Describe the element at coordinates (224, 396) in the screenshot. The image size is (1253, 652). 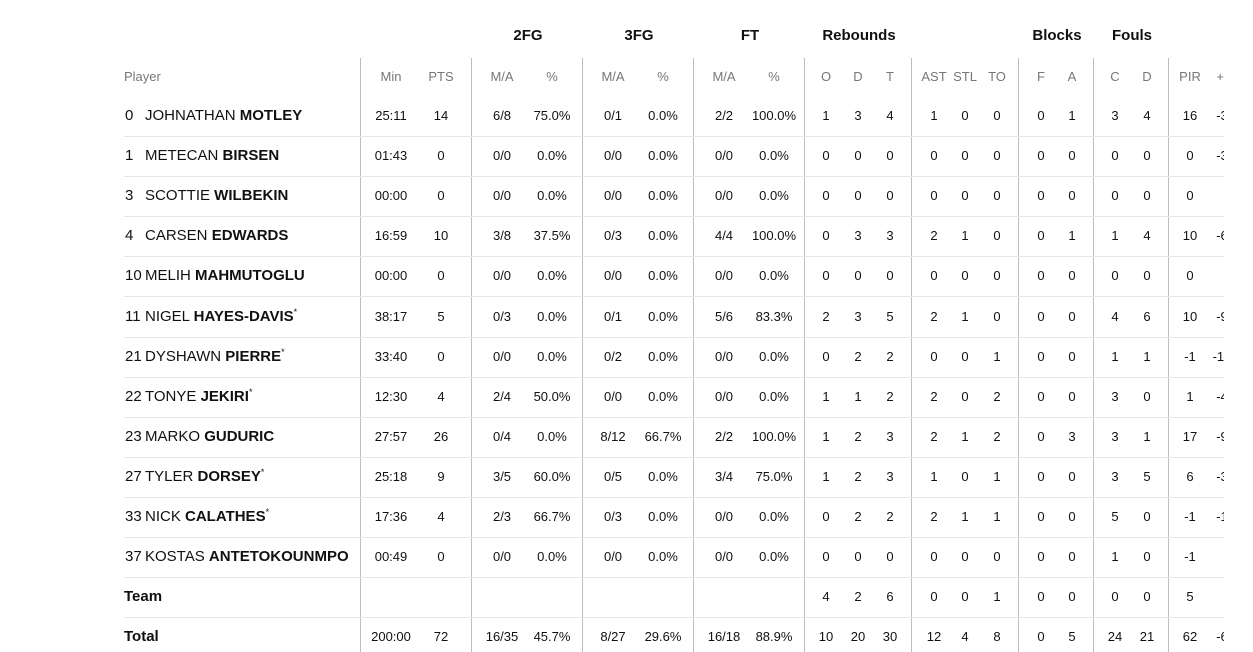
I see `player-last-name: JEKIRI` at that location.